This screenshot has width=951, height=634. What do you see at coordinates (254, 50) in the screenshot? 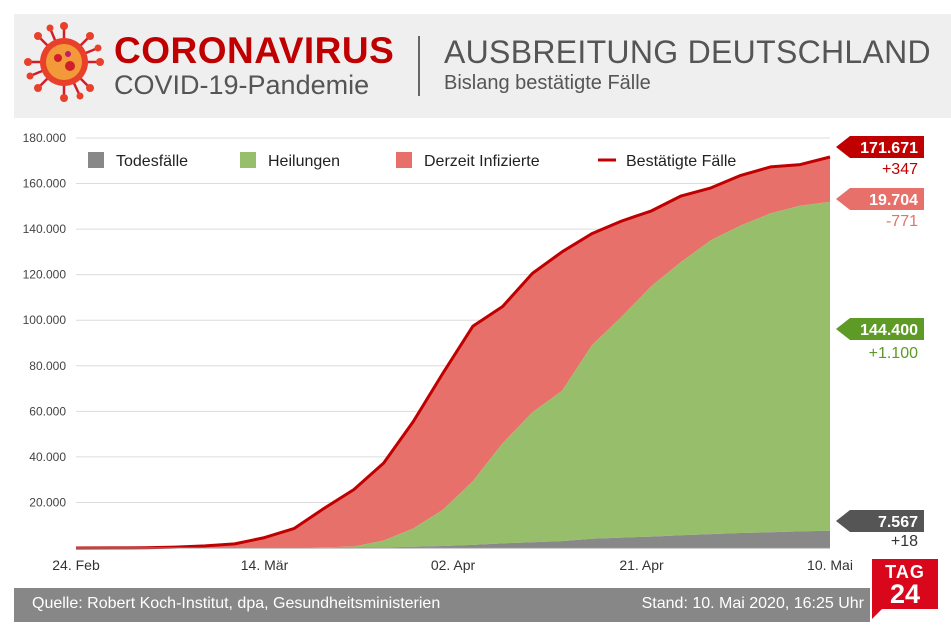
I see `title: CORONAVIRUS` at bounding box center [254, 50].